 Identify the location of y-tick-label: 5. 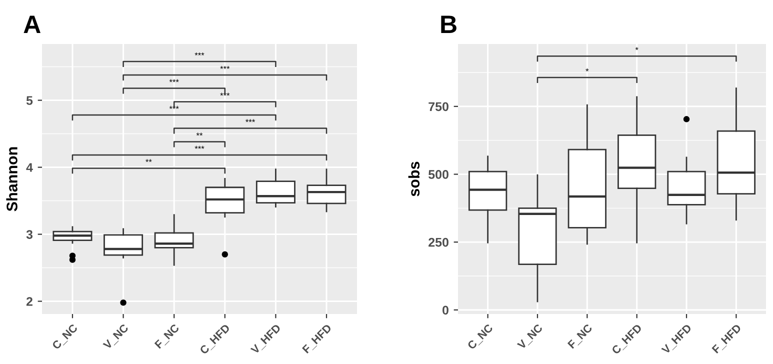
(29, 100).